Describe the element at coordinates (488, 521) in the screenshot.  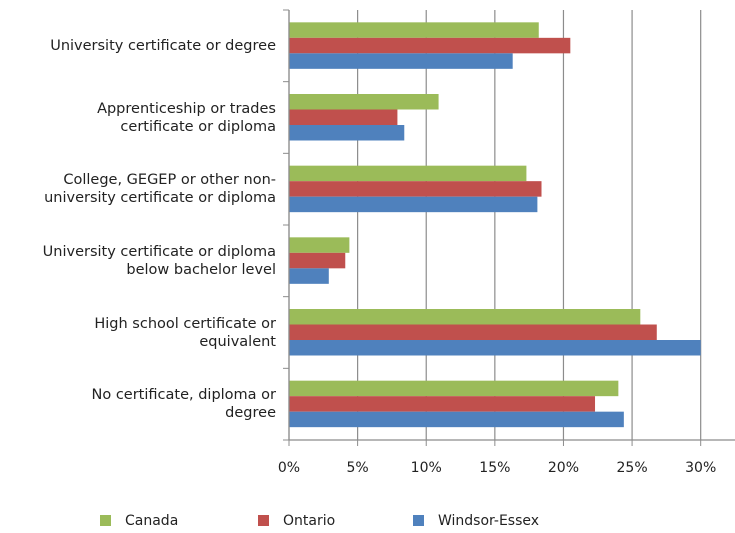
I see `legend-label: Windsor-Essex` at that location.